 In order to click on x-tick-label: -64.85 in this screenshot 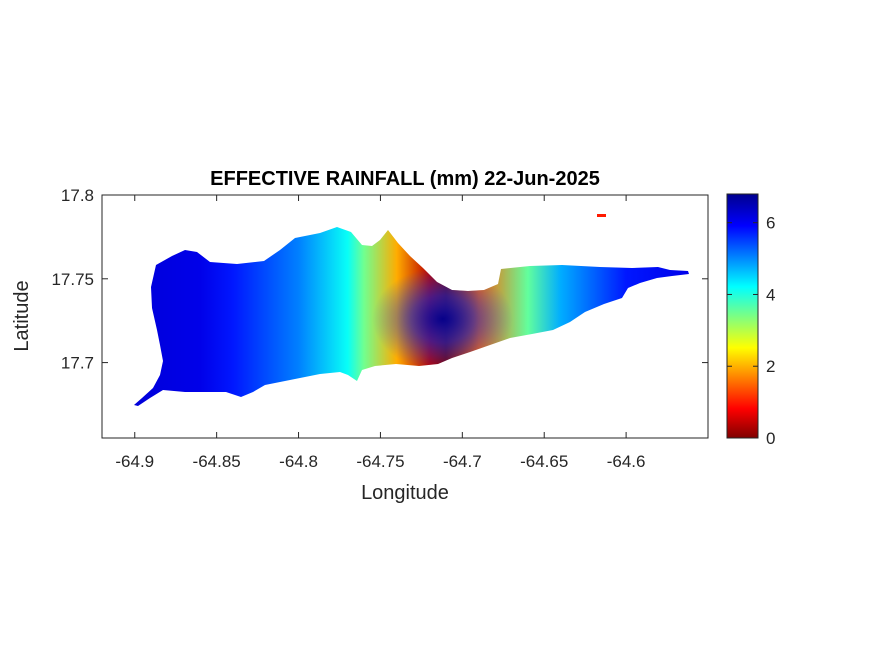, I will do `click(217, 461)`.